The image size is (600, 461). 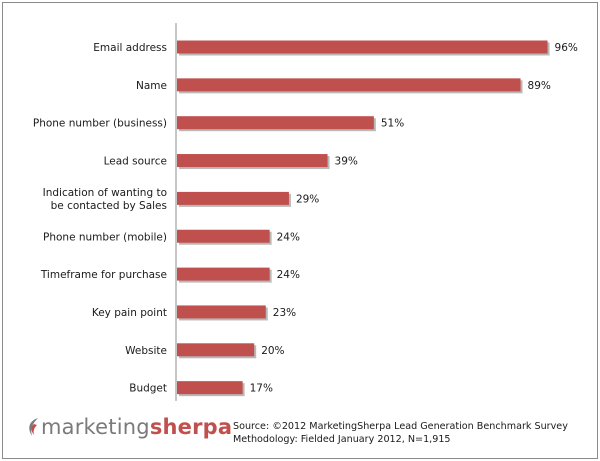 What do you see at coordinates (346, 162) in the screenshot?
I see `data-label: 39%` at bounding box center [346, 162].